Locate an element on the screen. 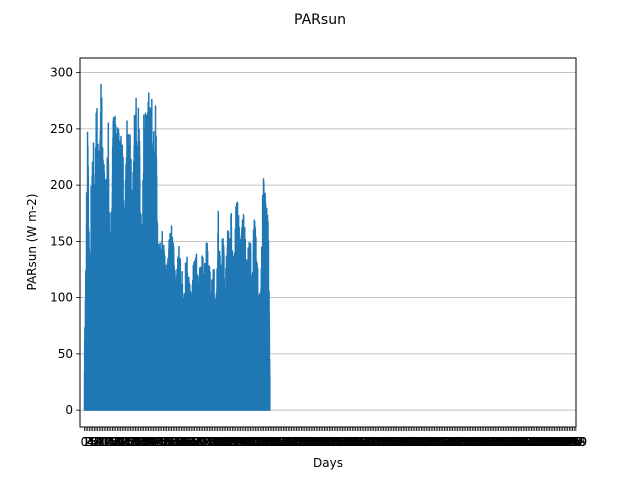  x-tick-label: 296 is located at coordinates (570, 442).